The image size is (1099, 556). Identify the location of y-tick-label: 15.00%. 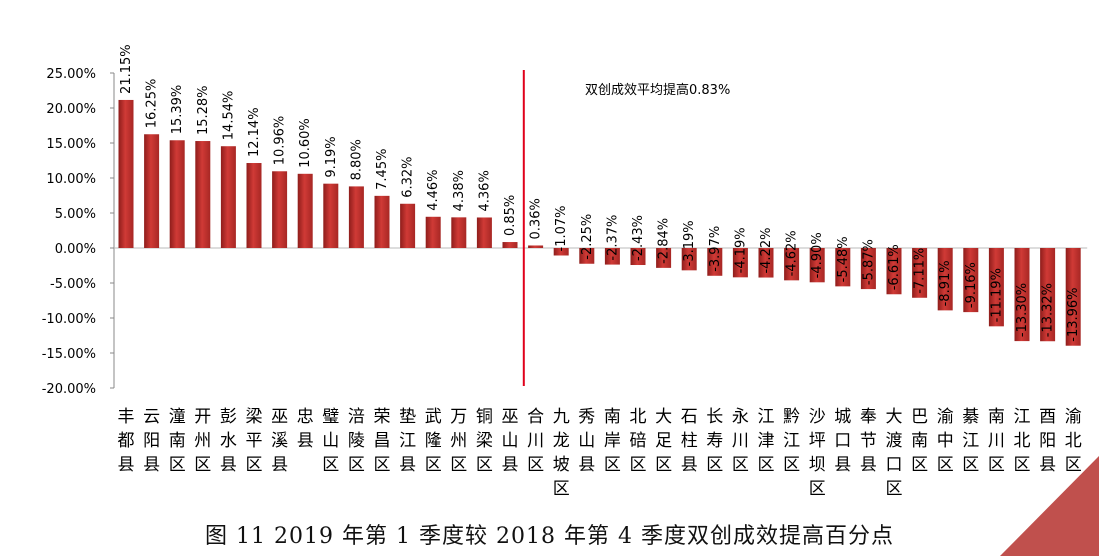
(71, 144).